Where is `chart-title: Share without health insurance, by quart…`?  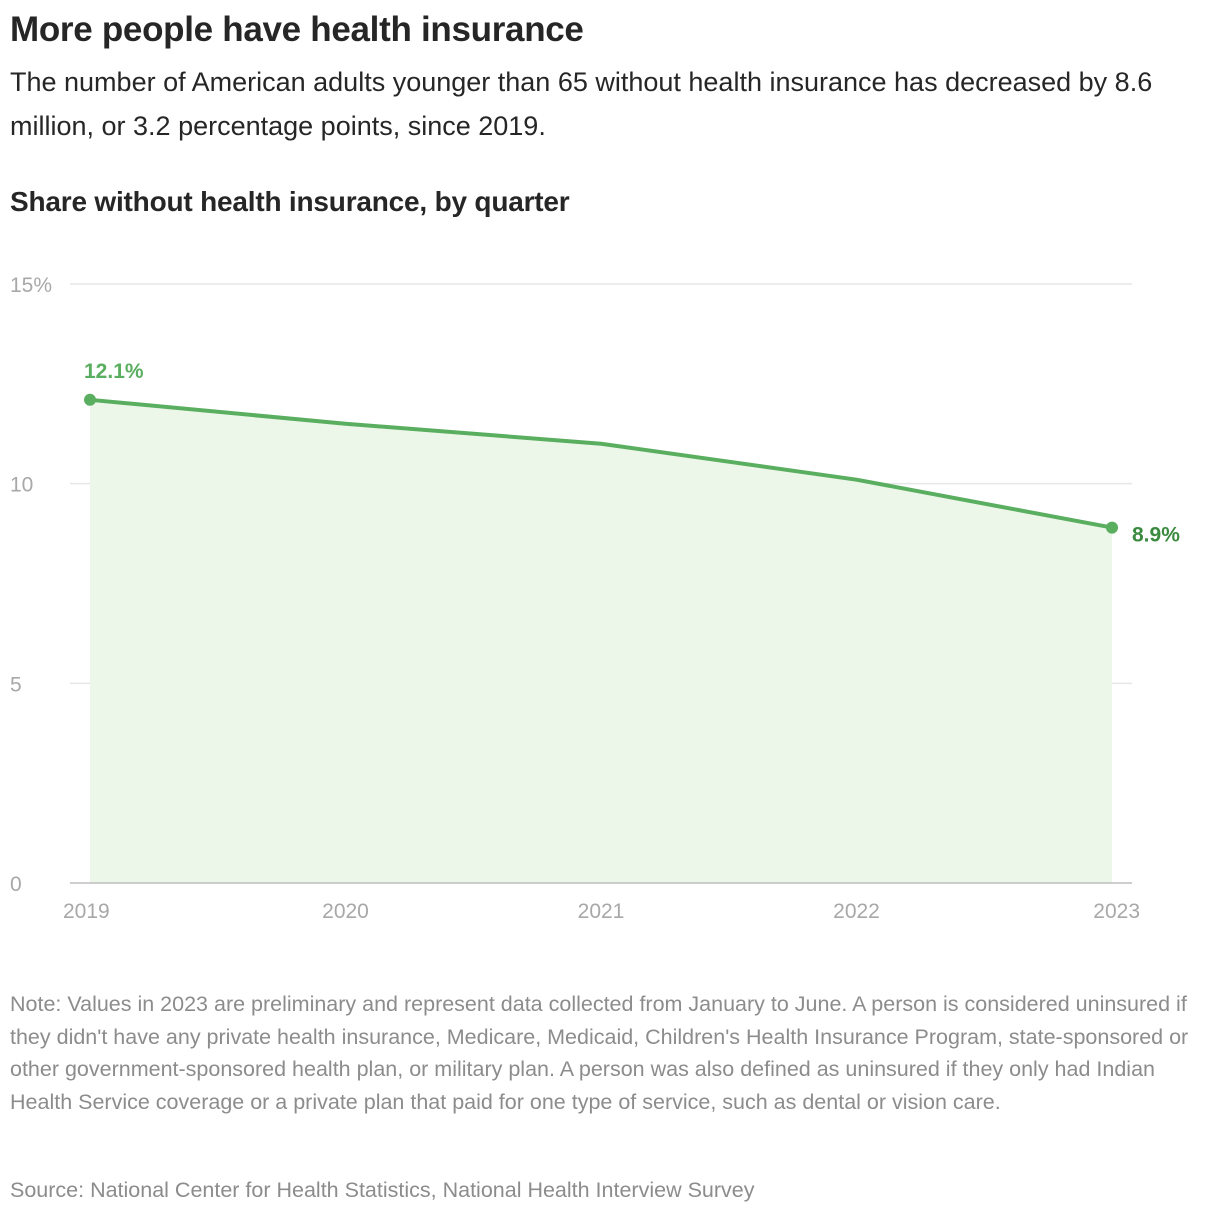 chart-title: Share without health insurance, by quart… is located at coordinates (290, 201).